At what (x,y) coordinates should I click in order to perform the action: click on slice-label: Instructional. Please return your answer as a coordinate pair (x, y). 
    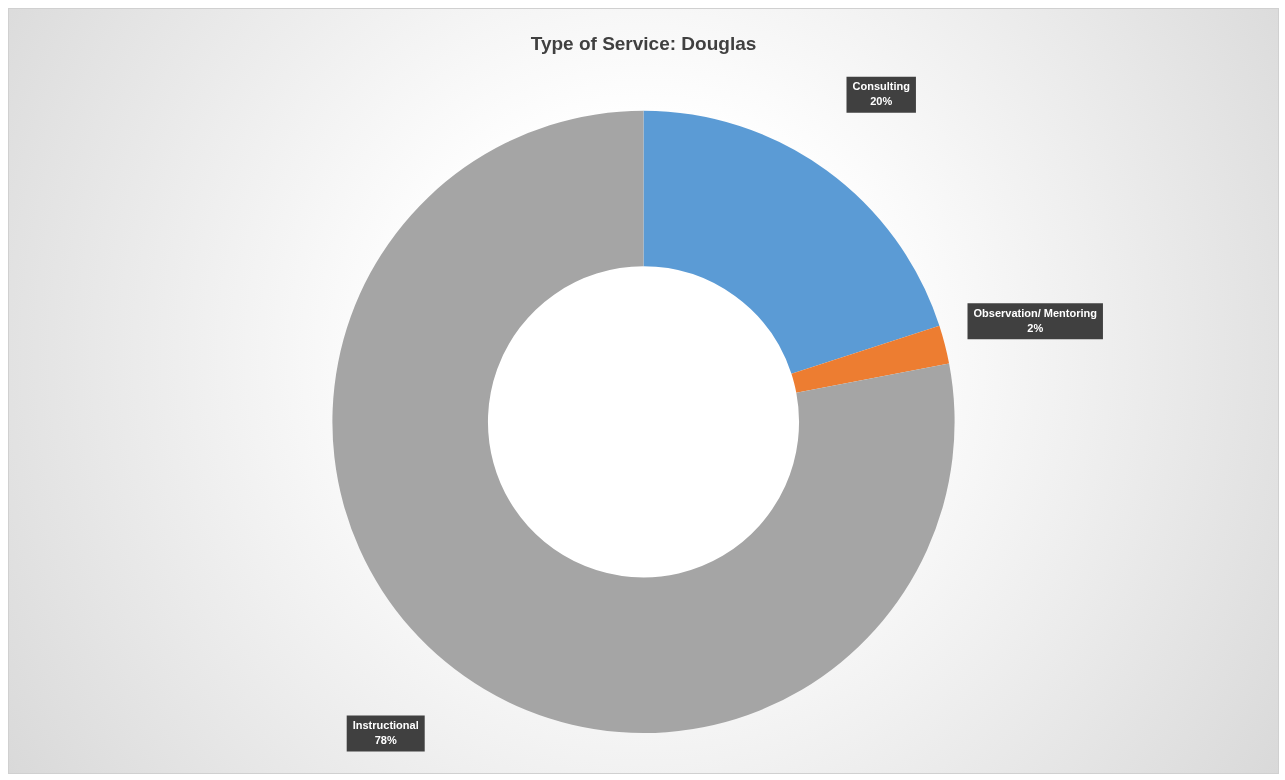
    Looking at the image, I should click on (385, 725).